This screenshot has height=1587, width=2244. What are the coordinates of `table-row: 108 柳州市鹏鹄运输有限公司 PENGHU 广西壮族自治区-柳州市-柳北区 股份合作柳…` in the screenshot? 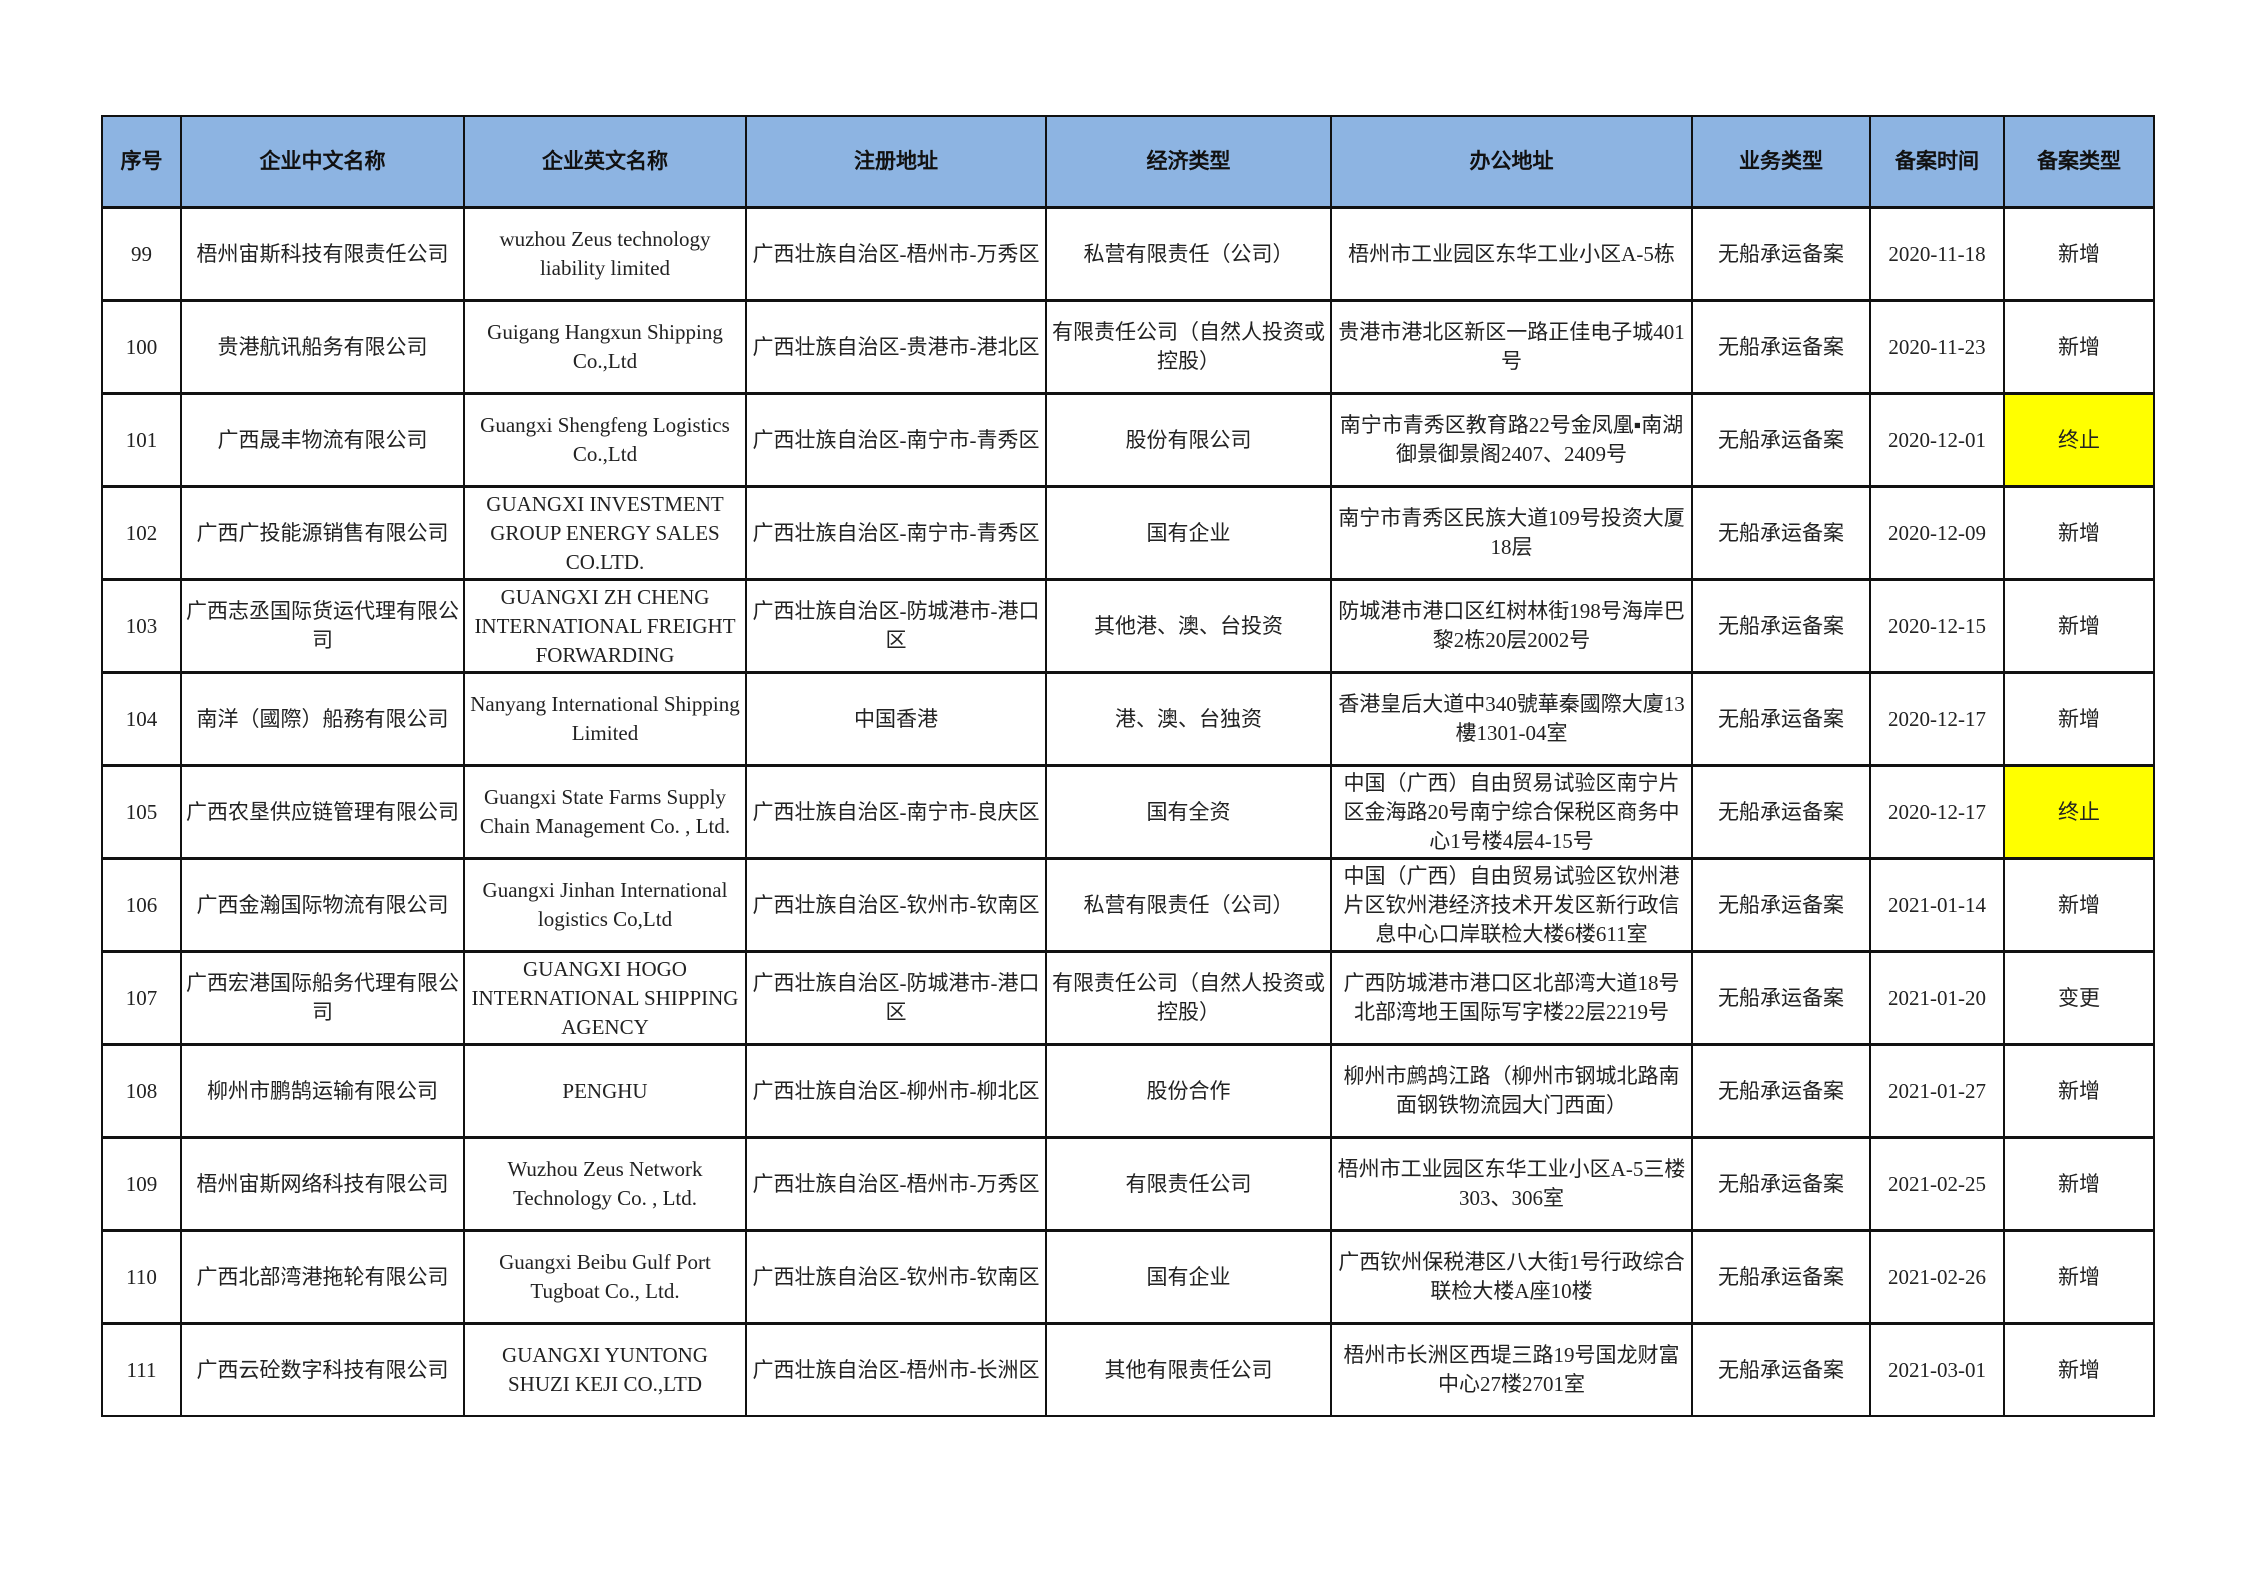 It's located at (1128, 1091).